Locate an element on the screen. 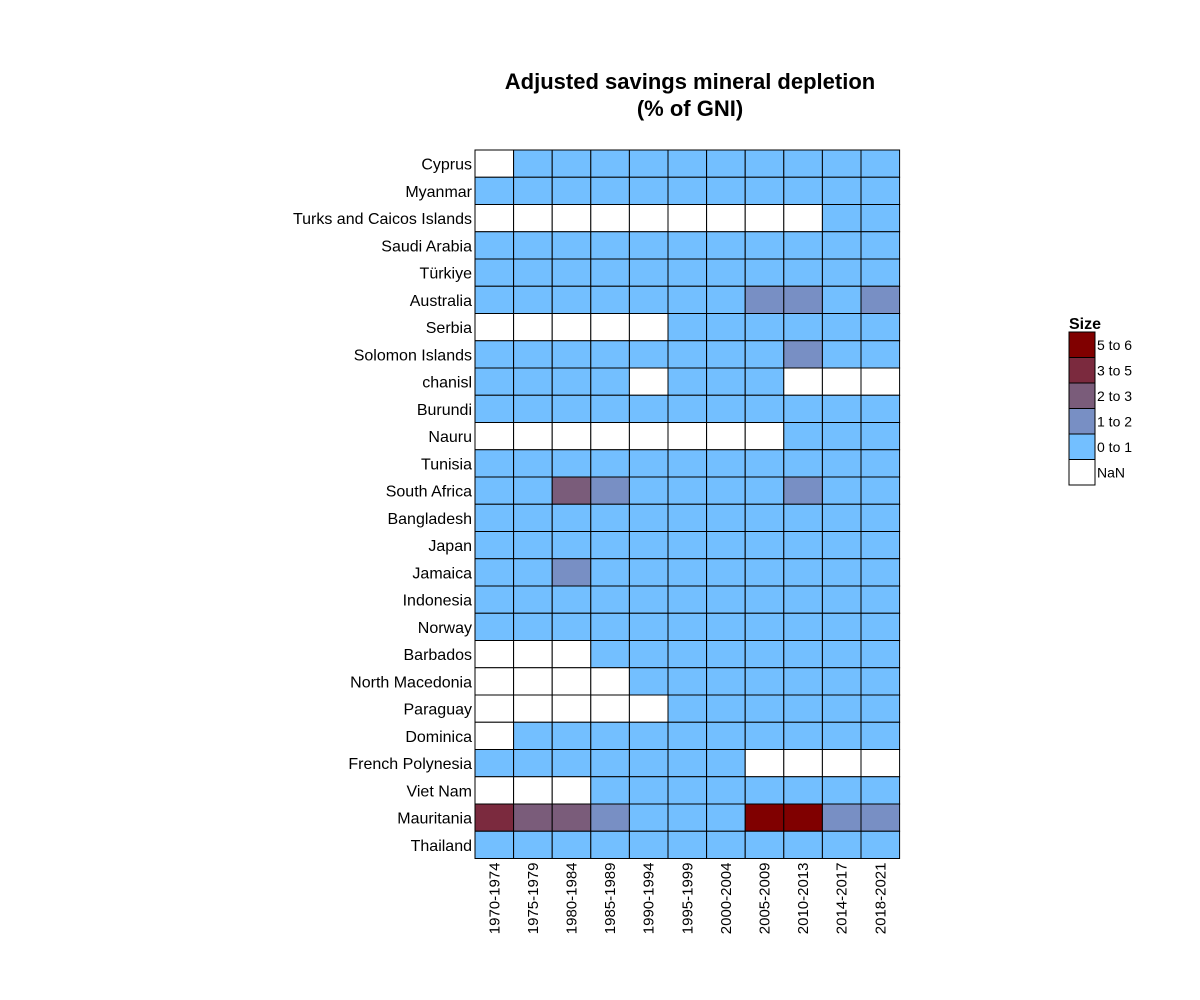 This screenshot has height=1000, width=1200. legend-title: Size is located at coordinates (1085, 324).